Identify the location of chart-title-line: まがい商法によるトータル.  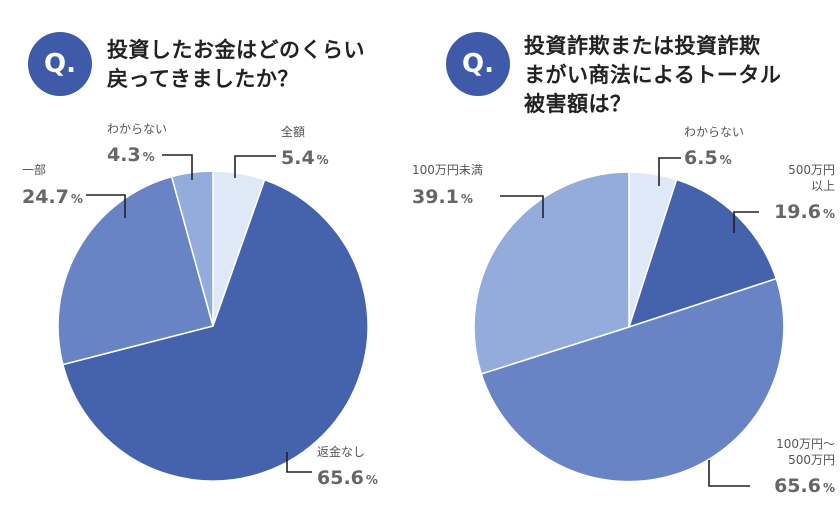
(653, 75).